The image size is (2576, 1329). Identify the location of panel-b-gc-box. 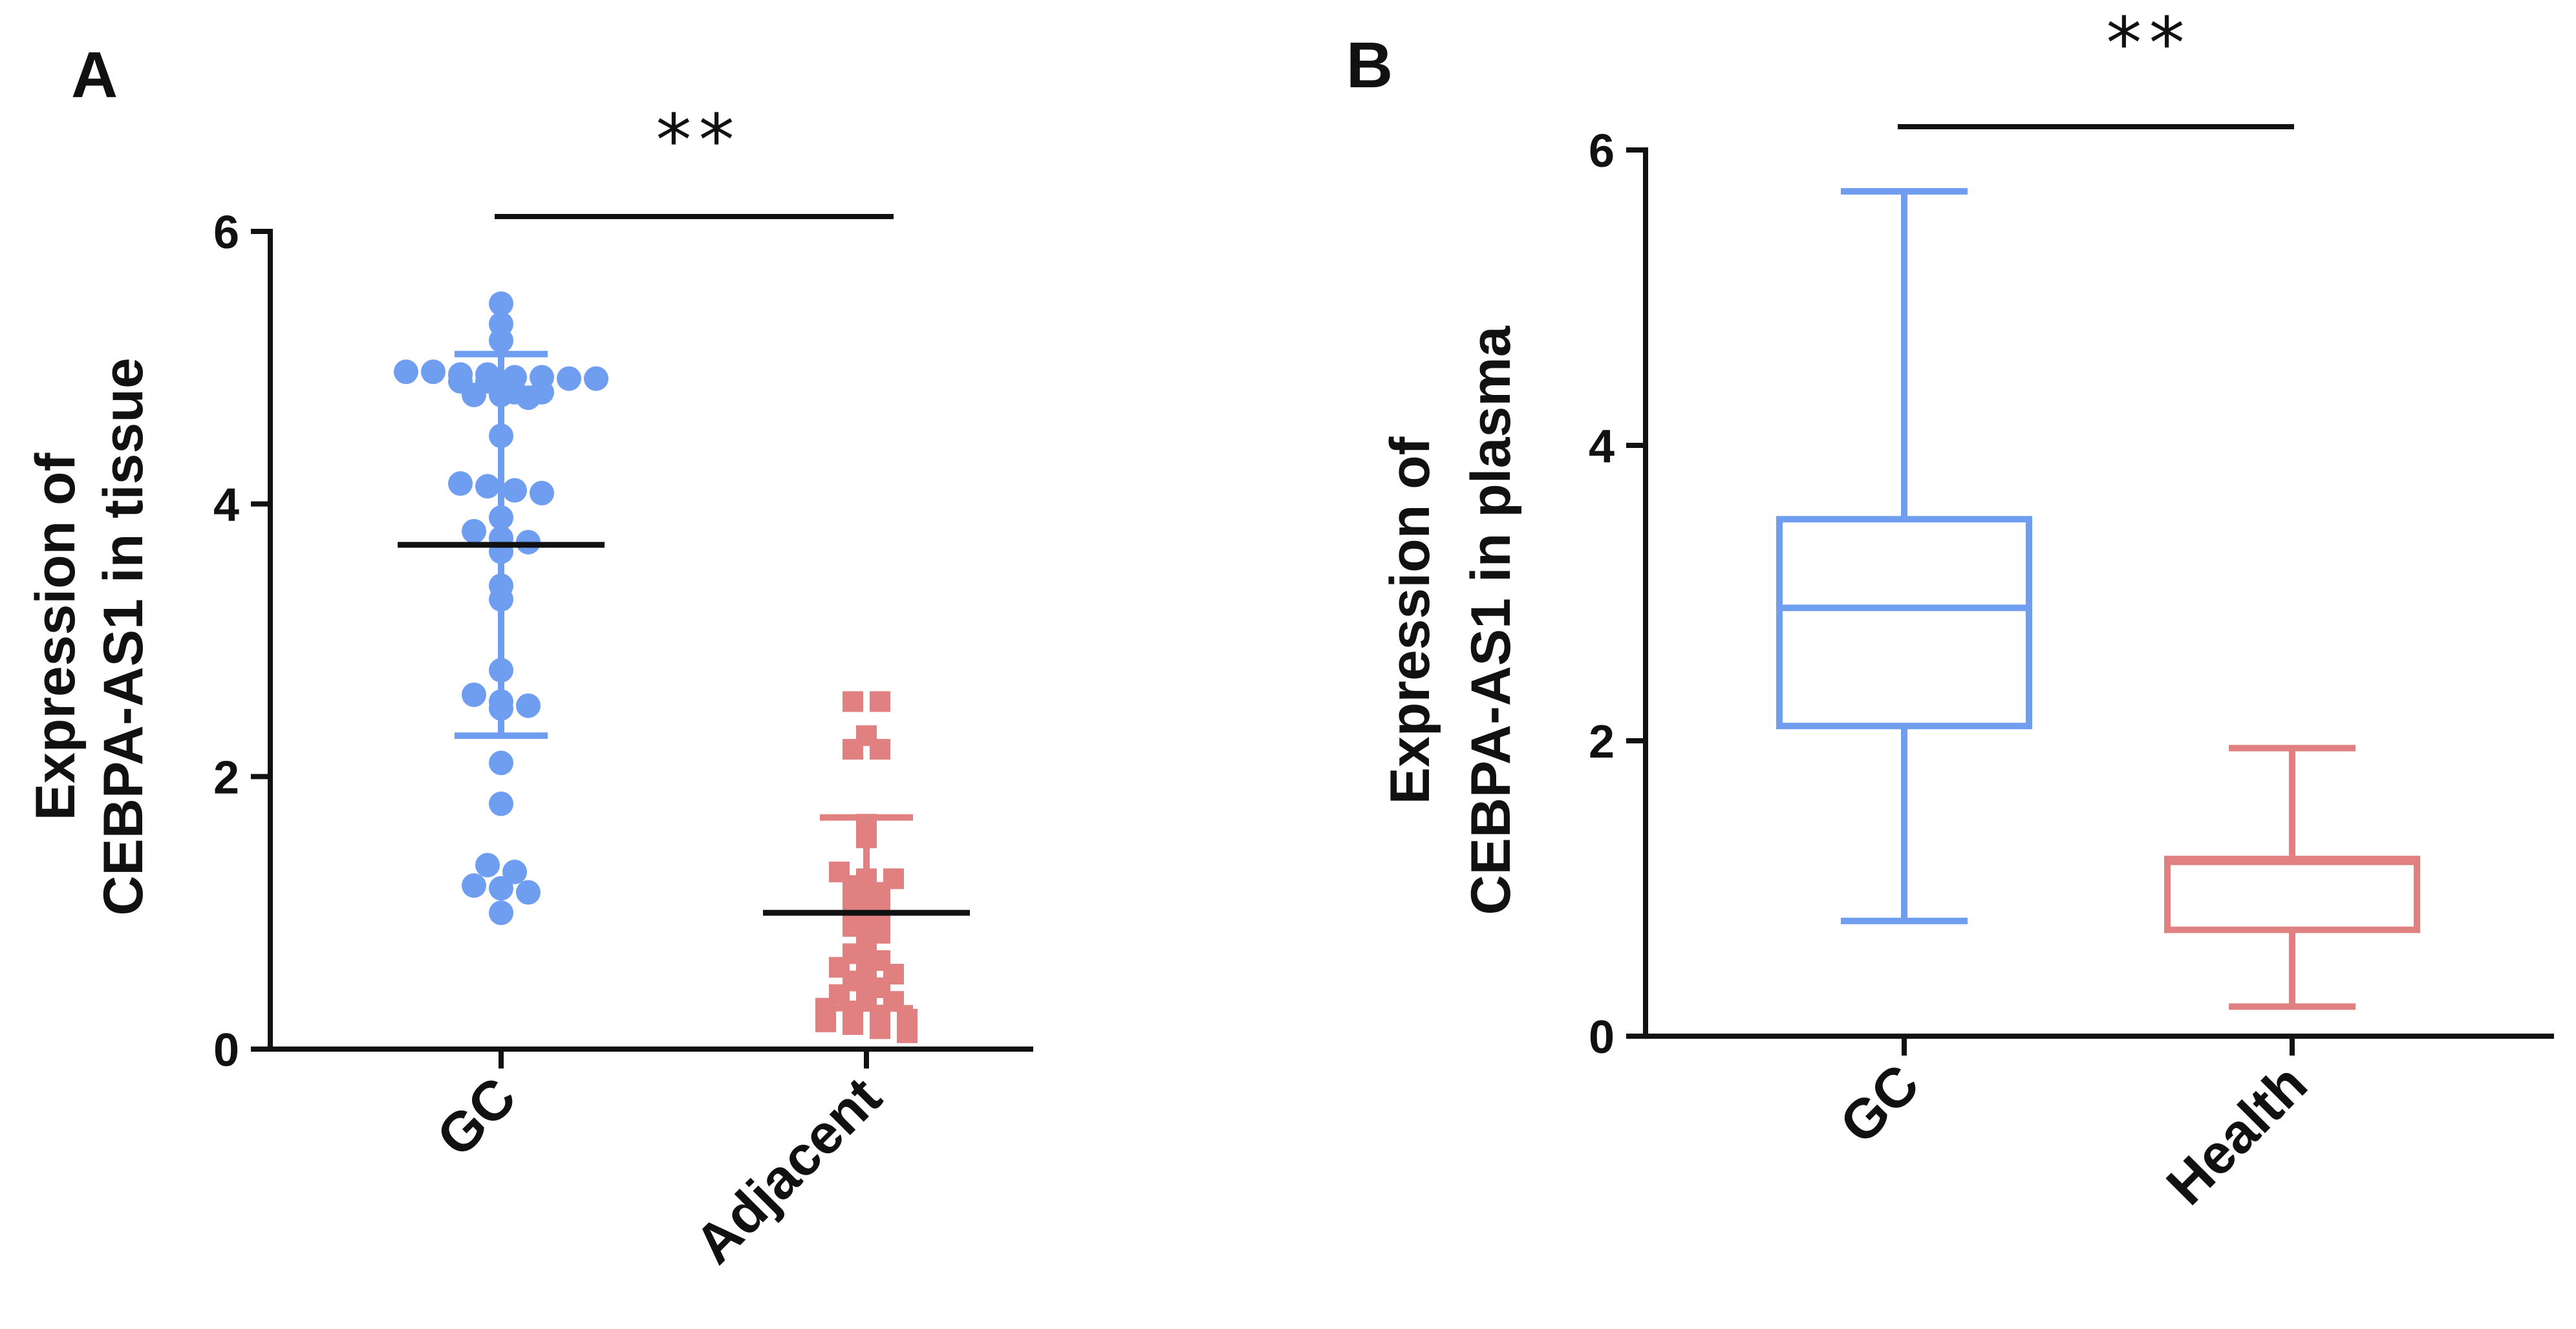
(1904, 623).